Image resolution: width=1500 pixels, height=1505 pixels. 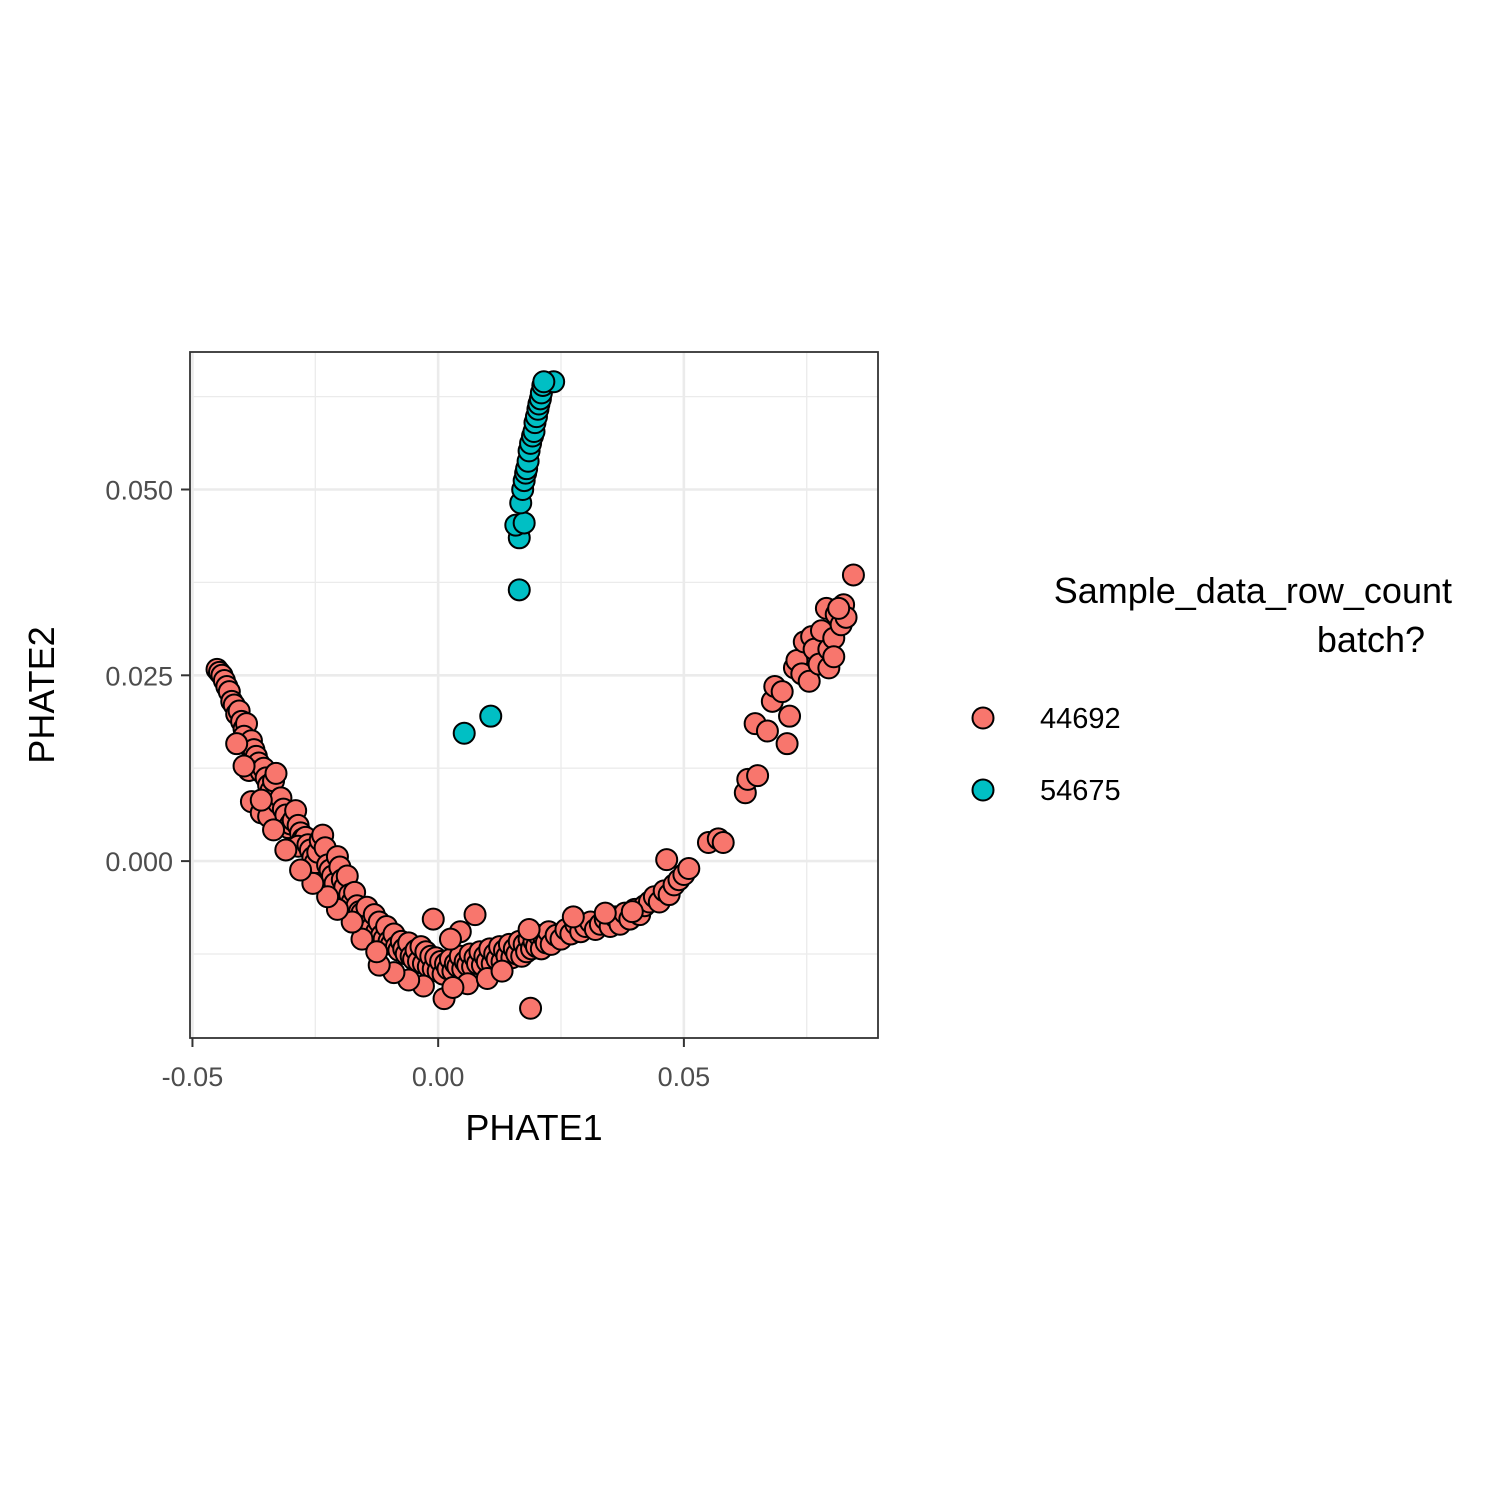 What do you see at coordinates (1371, 639) in the screenshot?
I see `legend-title-line-2: batch?` at bounding box center [1371, 639].